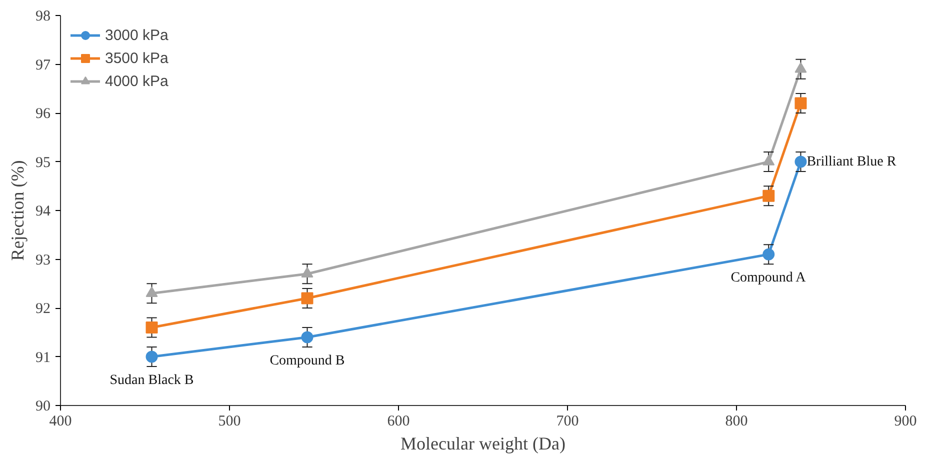 Image resolution: width=927 pixels, height=467 pixels. Describe the element at coordinates (60, 422) in the screenshot. I see `x-tick-label: 400` at that location.